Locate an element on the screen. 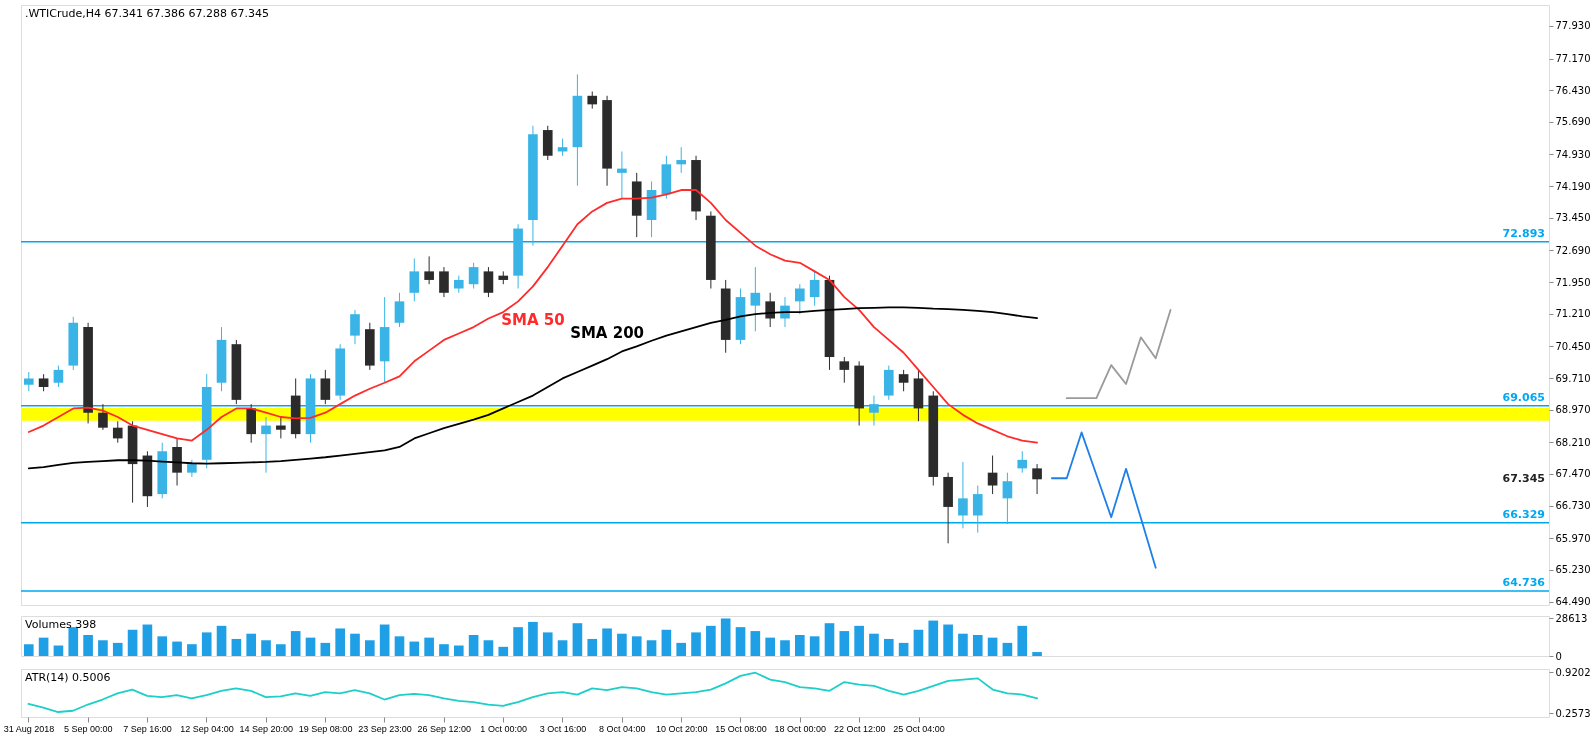 The image size is (1594, 752). annotation: 67.345 is located at coordinates (1523, 479).